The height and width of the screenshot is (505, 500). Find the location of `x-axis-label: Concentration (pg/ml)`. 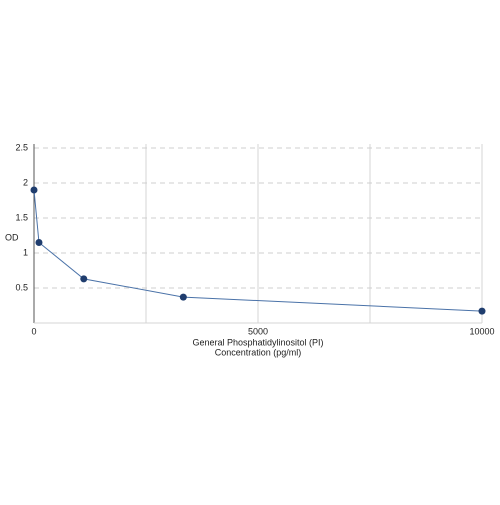

x-axis-label: Concentration (pg/ml) is located at coordinates (258, 352).